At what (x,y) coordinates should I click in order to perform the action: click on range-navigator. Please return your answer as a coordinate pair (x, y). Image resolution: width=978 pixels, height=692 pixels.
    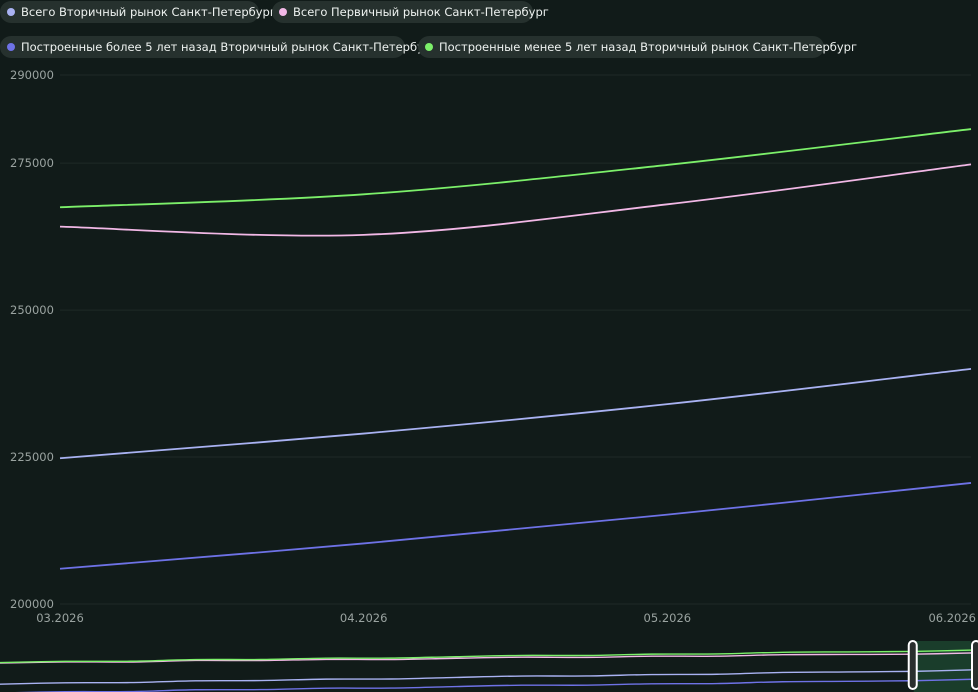
    Looking at the image, I should click on (489, 666).